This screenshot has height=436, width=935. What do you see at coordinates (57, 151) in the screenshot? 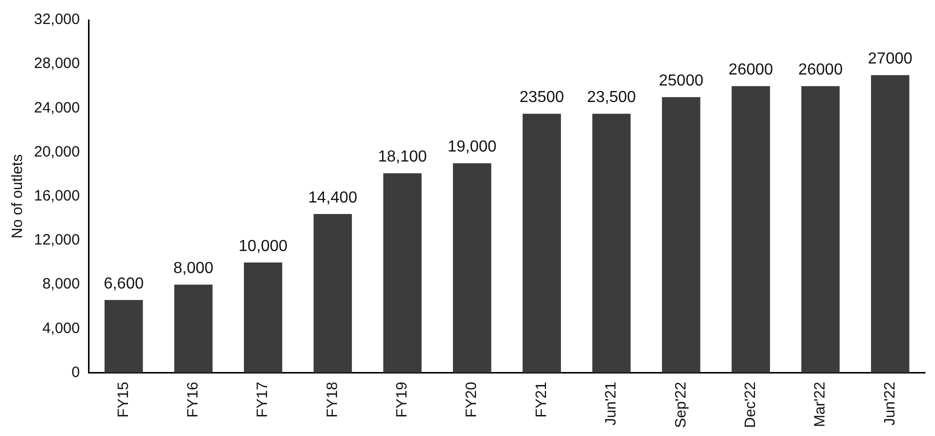
I see `y-tick-label: 20,000` at bounding box center [57, 151].